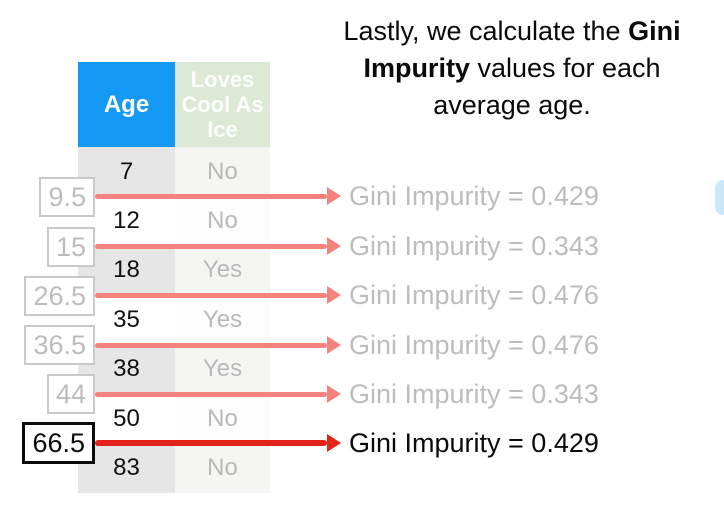 Image resolution: width=724 pixels, height=513 pixels. I want to click on avg-age-box: 36.5, so click(59, 345).